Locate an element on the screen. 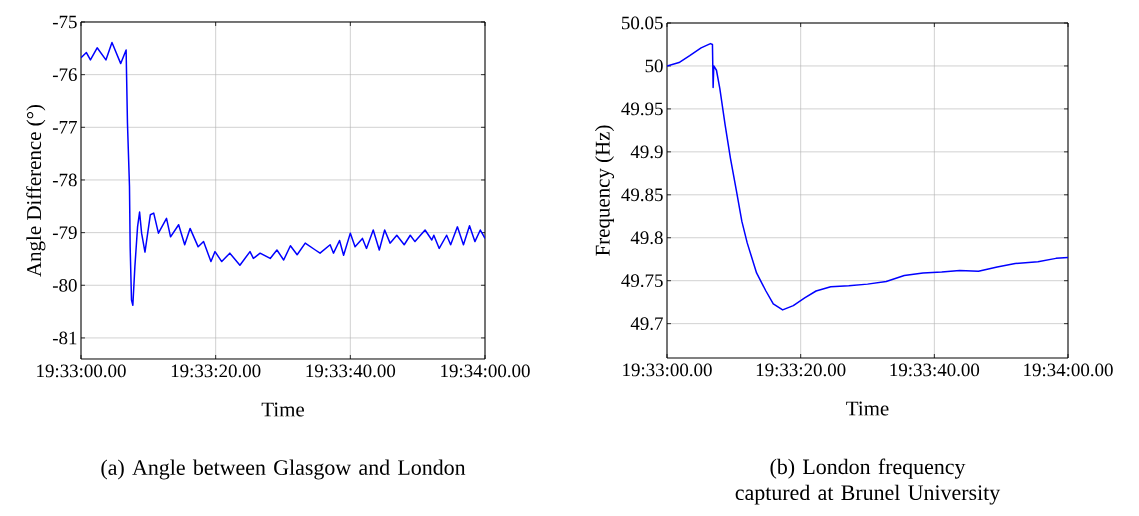 This screenshot has width=1139, height=516. y-tick-label: -79 is located at coordinates (64, 232).